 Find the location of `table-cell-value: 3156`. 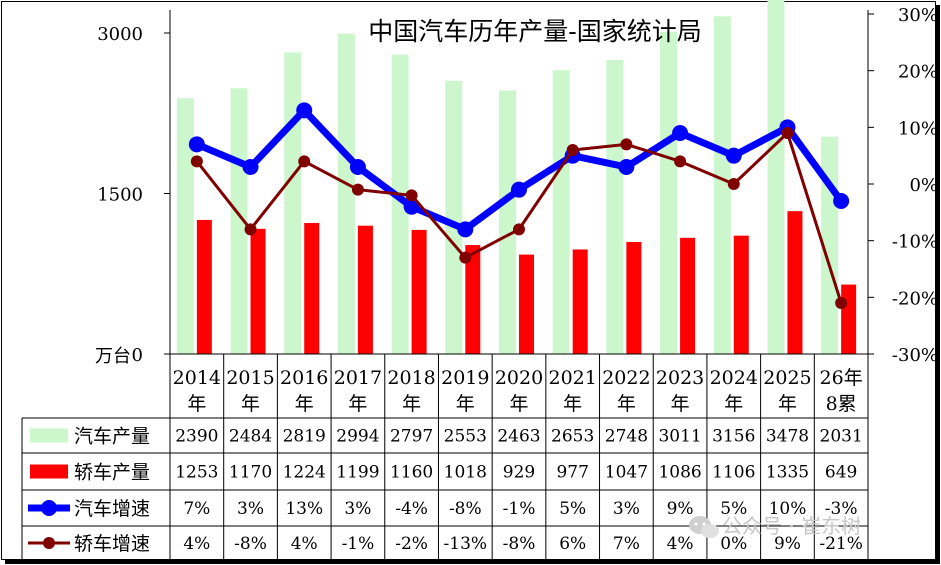

table-cell-value: 3156 is located at coordinates (733, 437).